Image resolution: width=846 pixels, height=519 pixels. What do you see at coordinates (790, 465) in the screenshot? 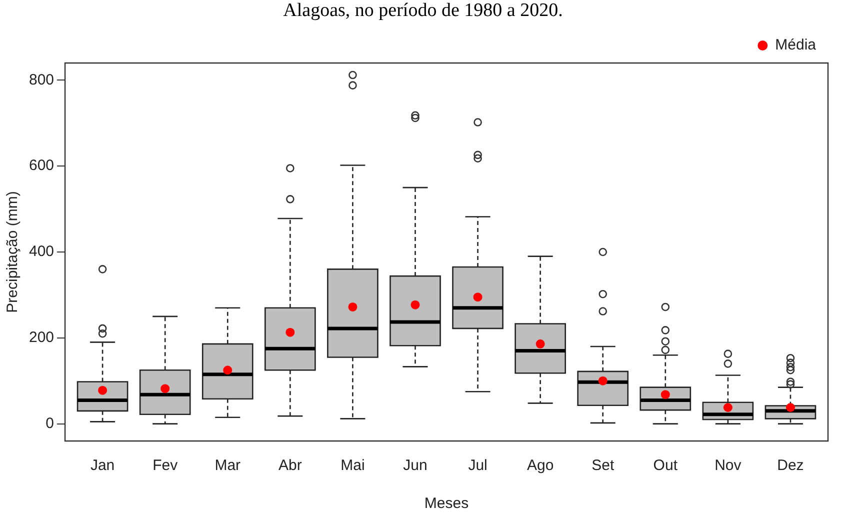
I see `x-tick-label: Dez` at bounding box center [790, 465].